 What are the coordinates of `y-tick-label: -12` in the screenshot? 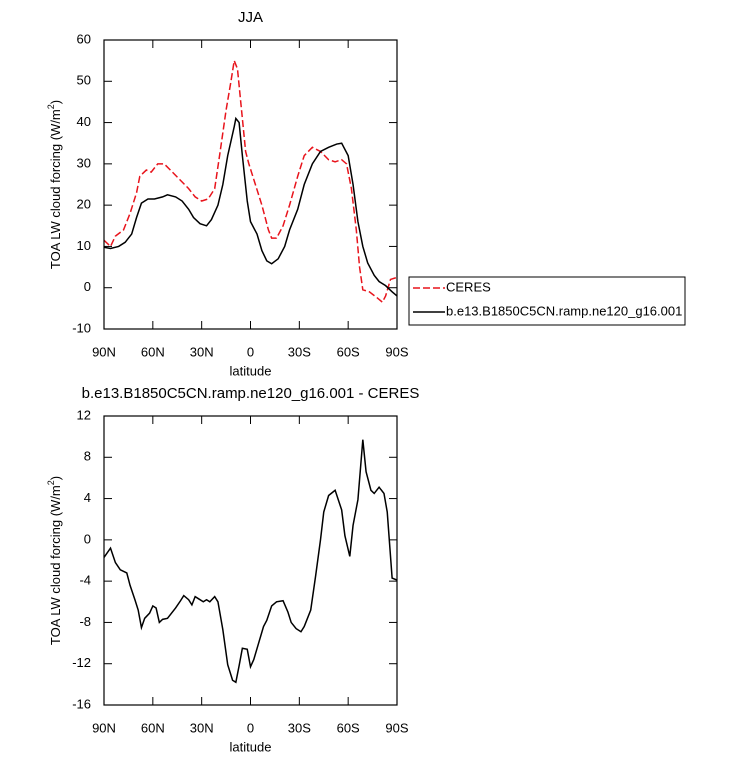 It's located at (81, 662).